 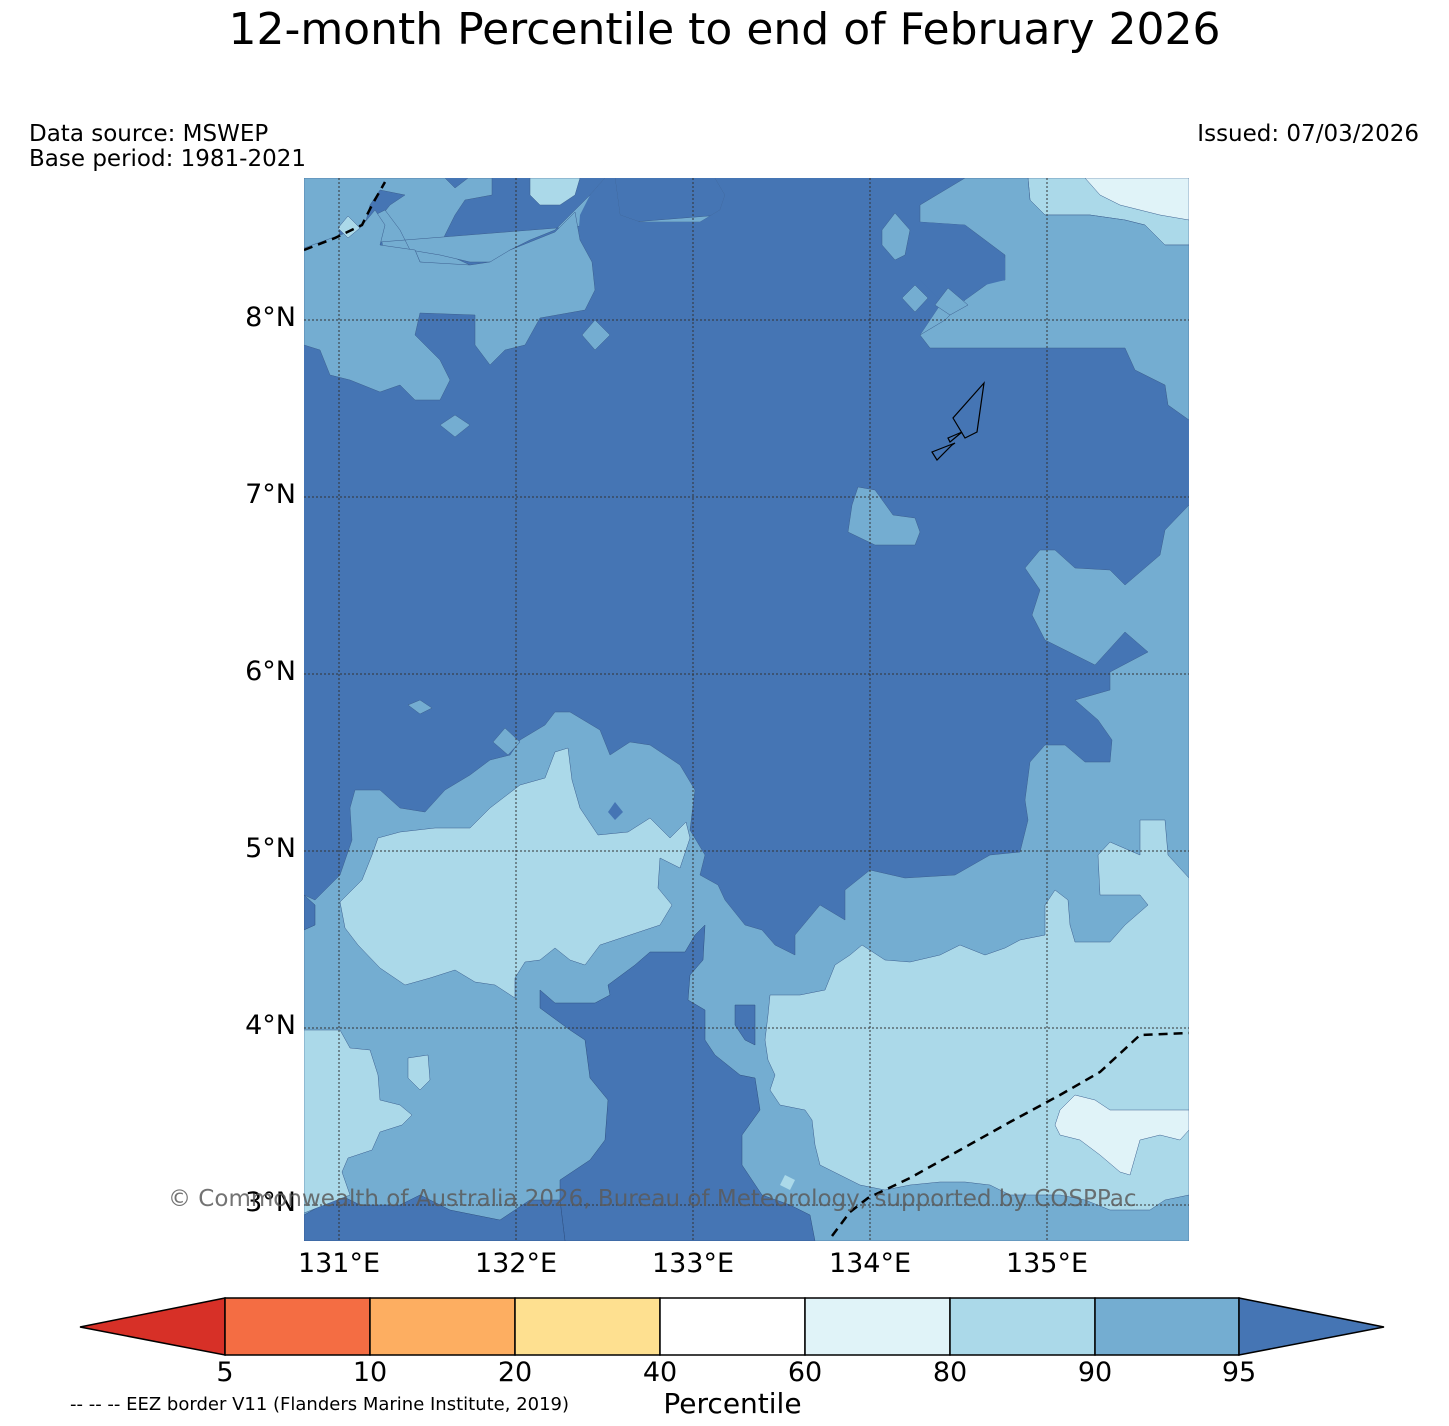 What do you see at coordinates (555, 192) in the screenshot?
I see `region-80-90-top` at bounding box center [555, 192].